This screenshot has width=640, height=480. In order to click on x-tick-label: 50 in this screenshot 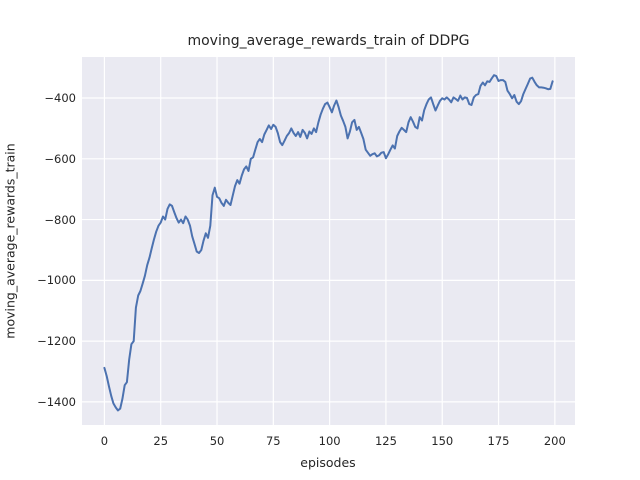, I will do `click(217, 441)`.